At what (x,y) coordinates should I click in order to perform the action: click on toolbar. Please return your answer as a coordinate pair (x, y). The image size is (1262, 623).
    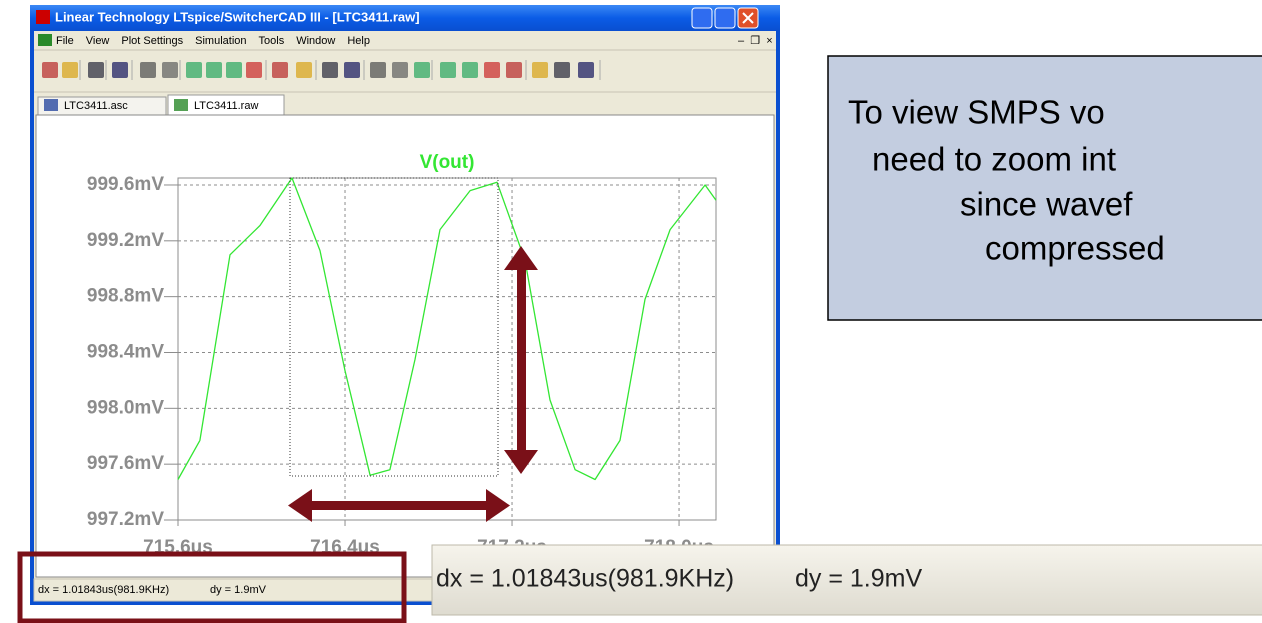
    Looking at the image, I should click on (321, 70).